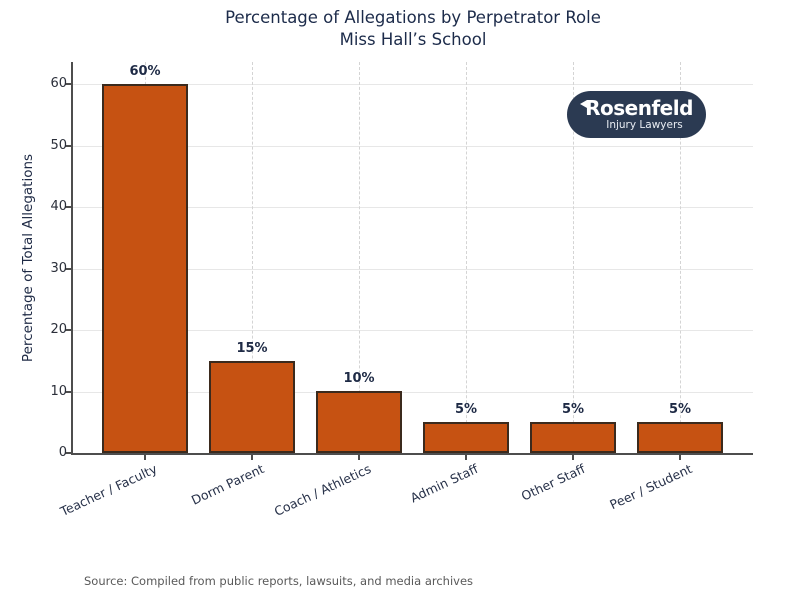 Image resolution: width=800 pixels, height=600 pixels. What do you see at coordinates (58, 206) in the screenshot?
I see `y-tick-label: 40` at bounding box center [58, 206].